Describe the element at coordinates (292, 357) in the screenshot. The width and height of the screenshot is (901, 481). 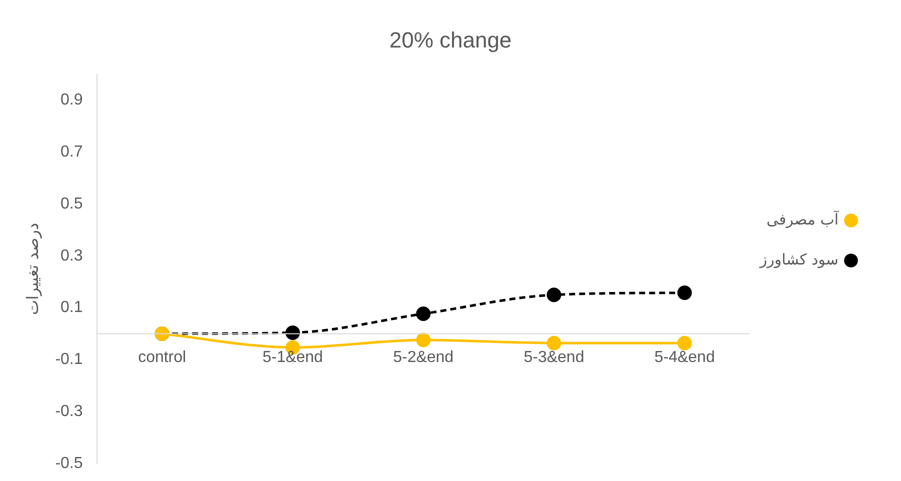
I see `x-tick-label: 5-1&end` at that location.